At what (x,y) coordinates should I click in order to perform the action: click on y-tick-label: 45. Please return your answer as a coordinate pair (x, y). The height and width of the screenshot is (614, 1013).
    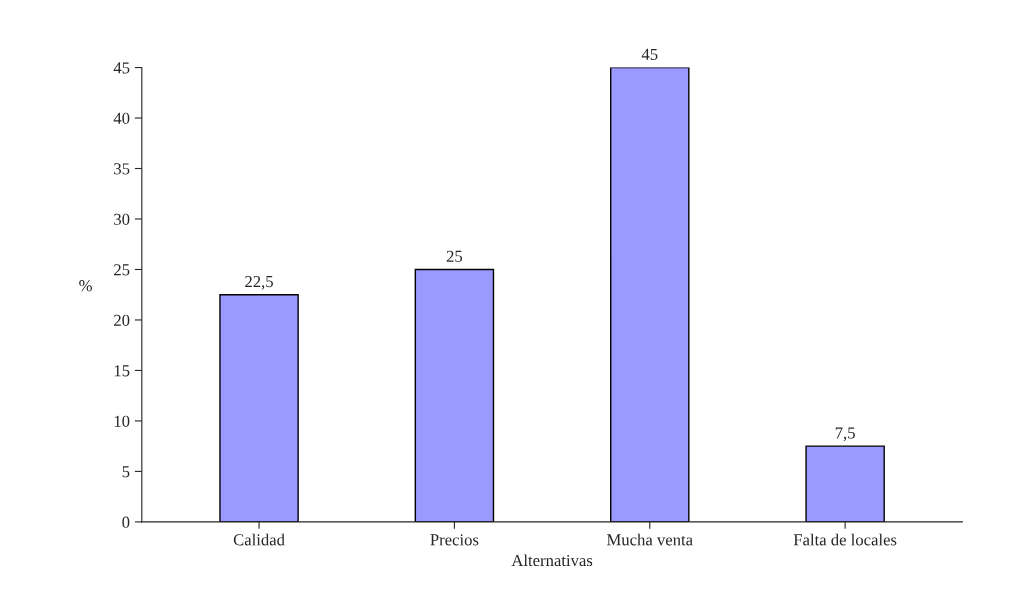
    Looking at the image, I should click on (121, 68).